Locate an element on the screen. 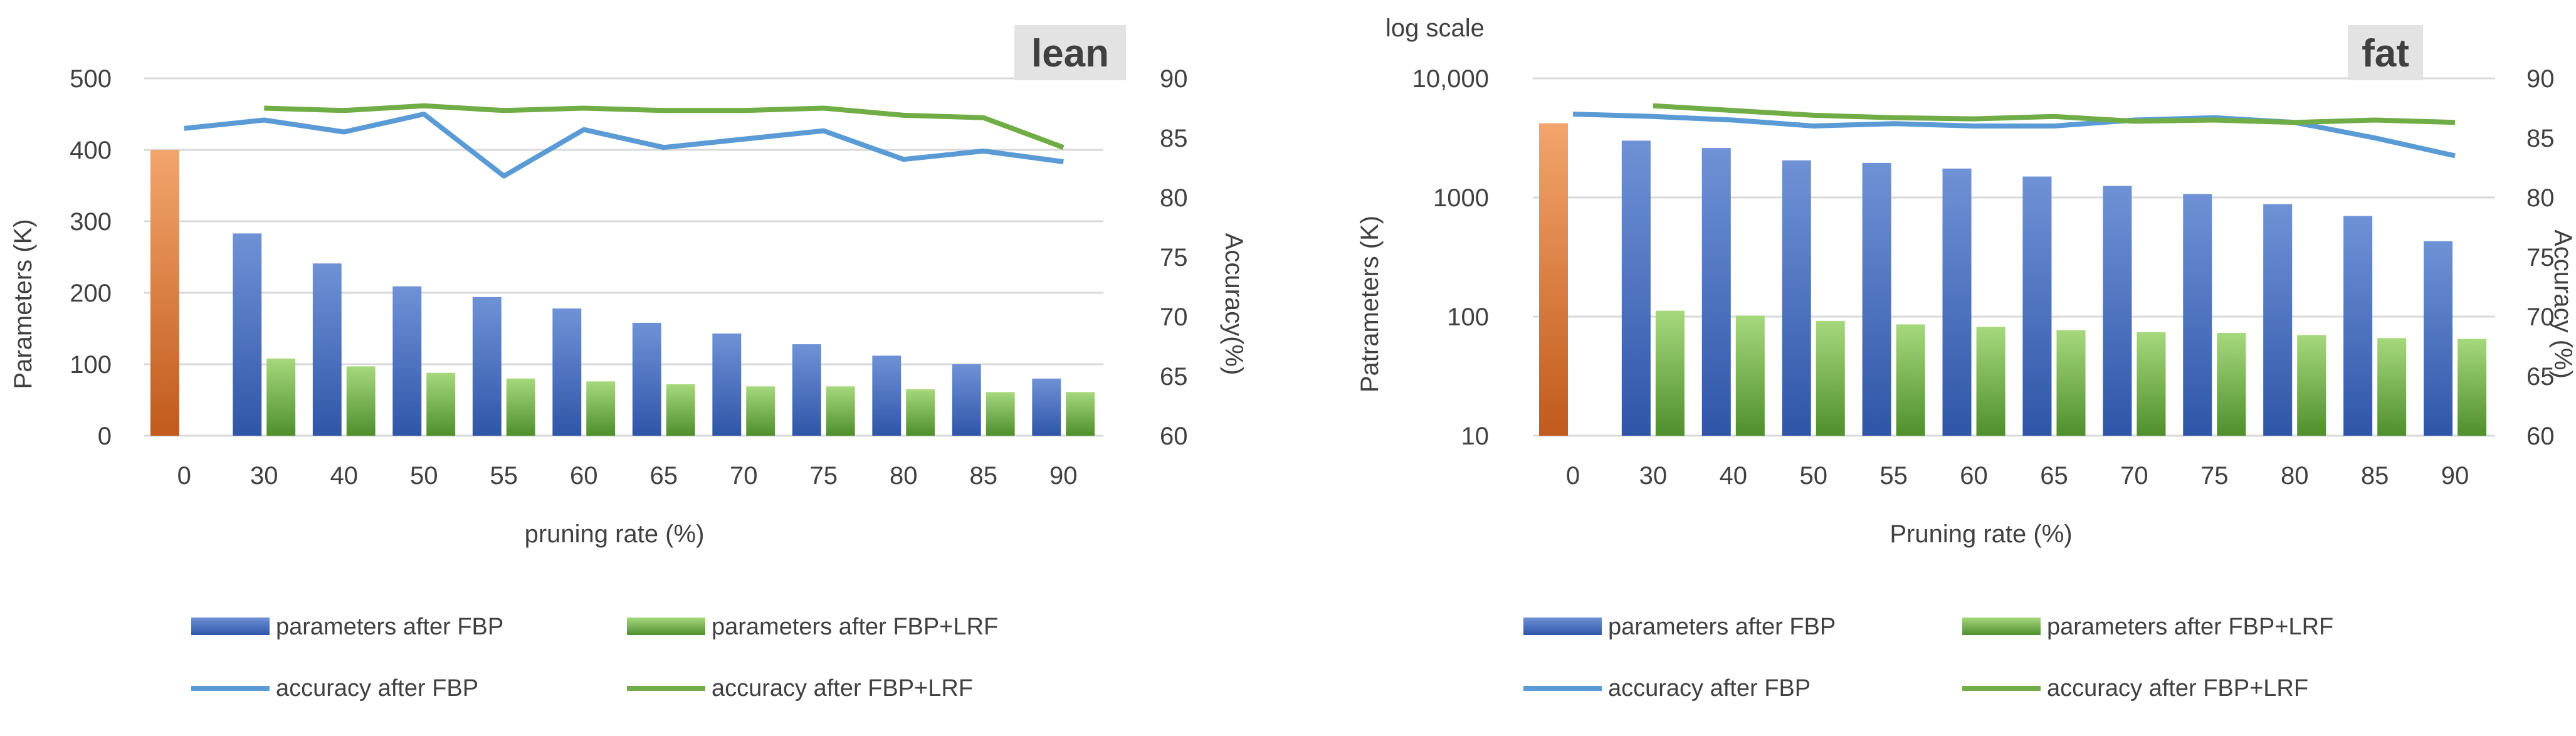 The width and height of the screenshot is (2576, 736). legend-label-params-fbp: parameters after FBP is located at coordinates (1722, 627).